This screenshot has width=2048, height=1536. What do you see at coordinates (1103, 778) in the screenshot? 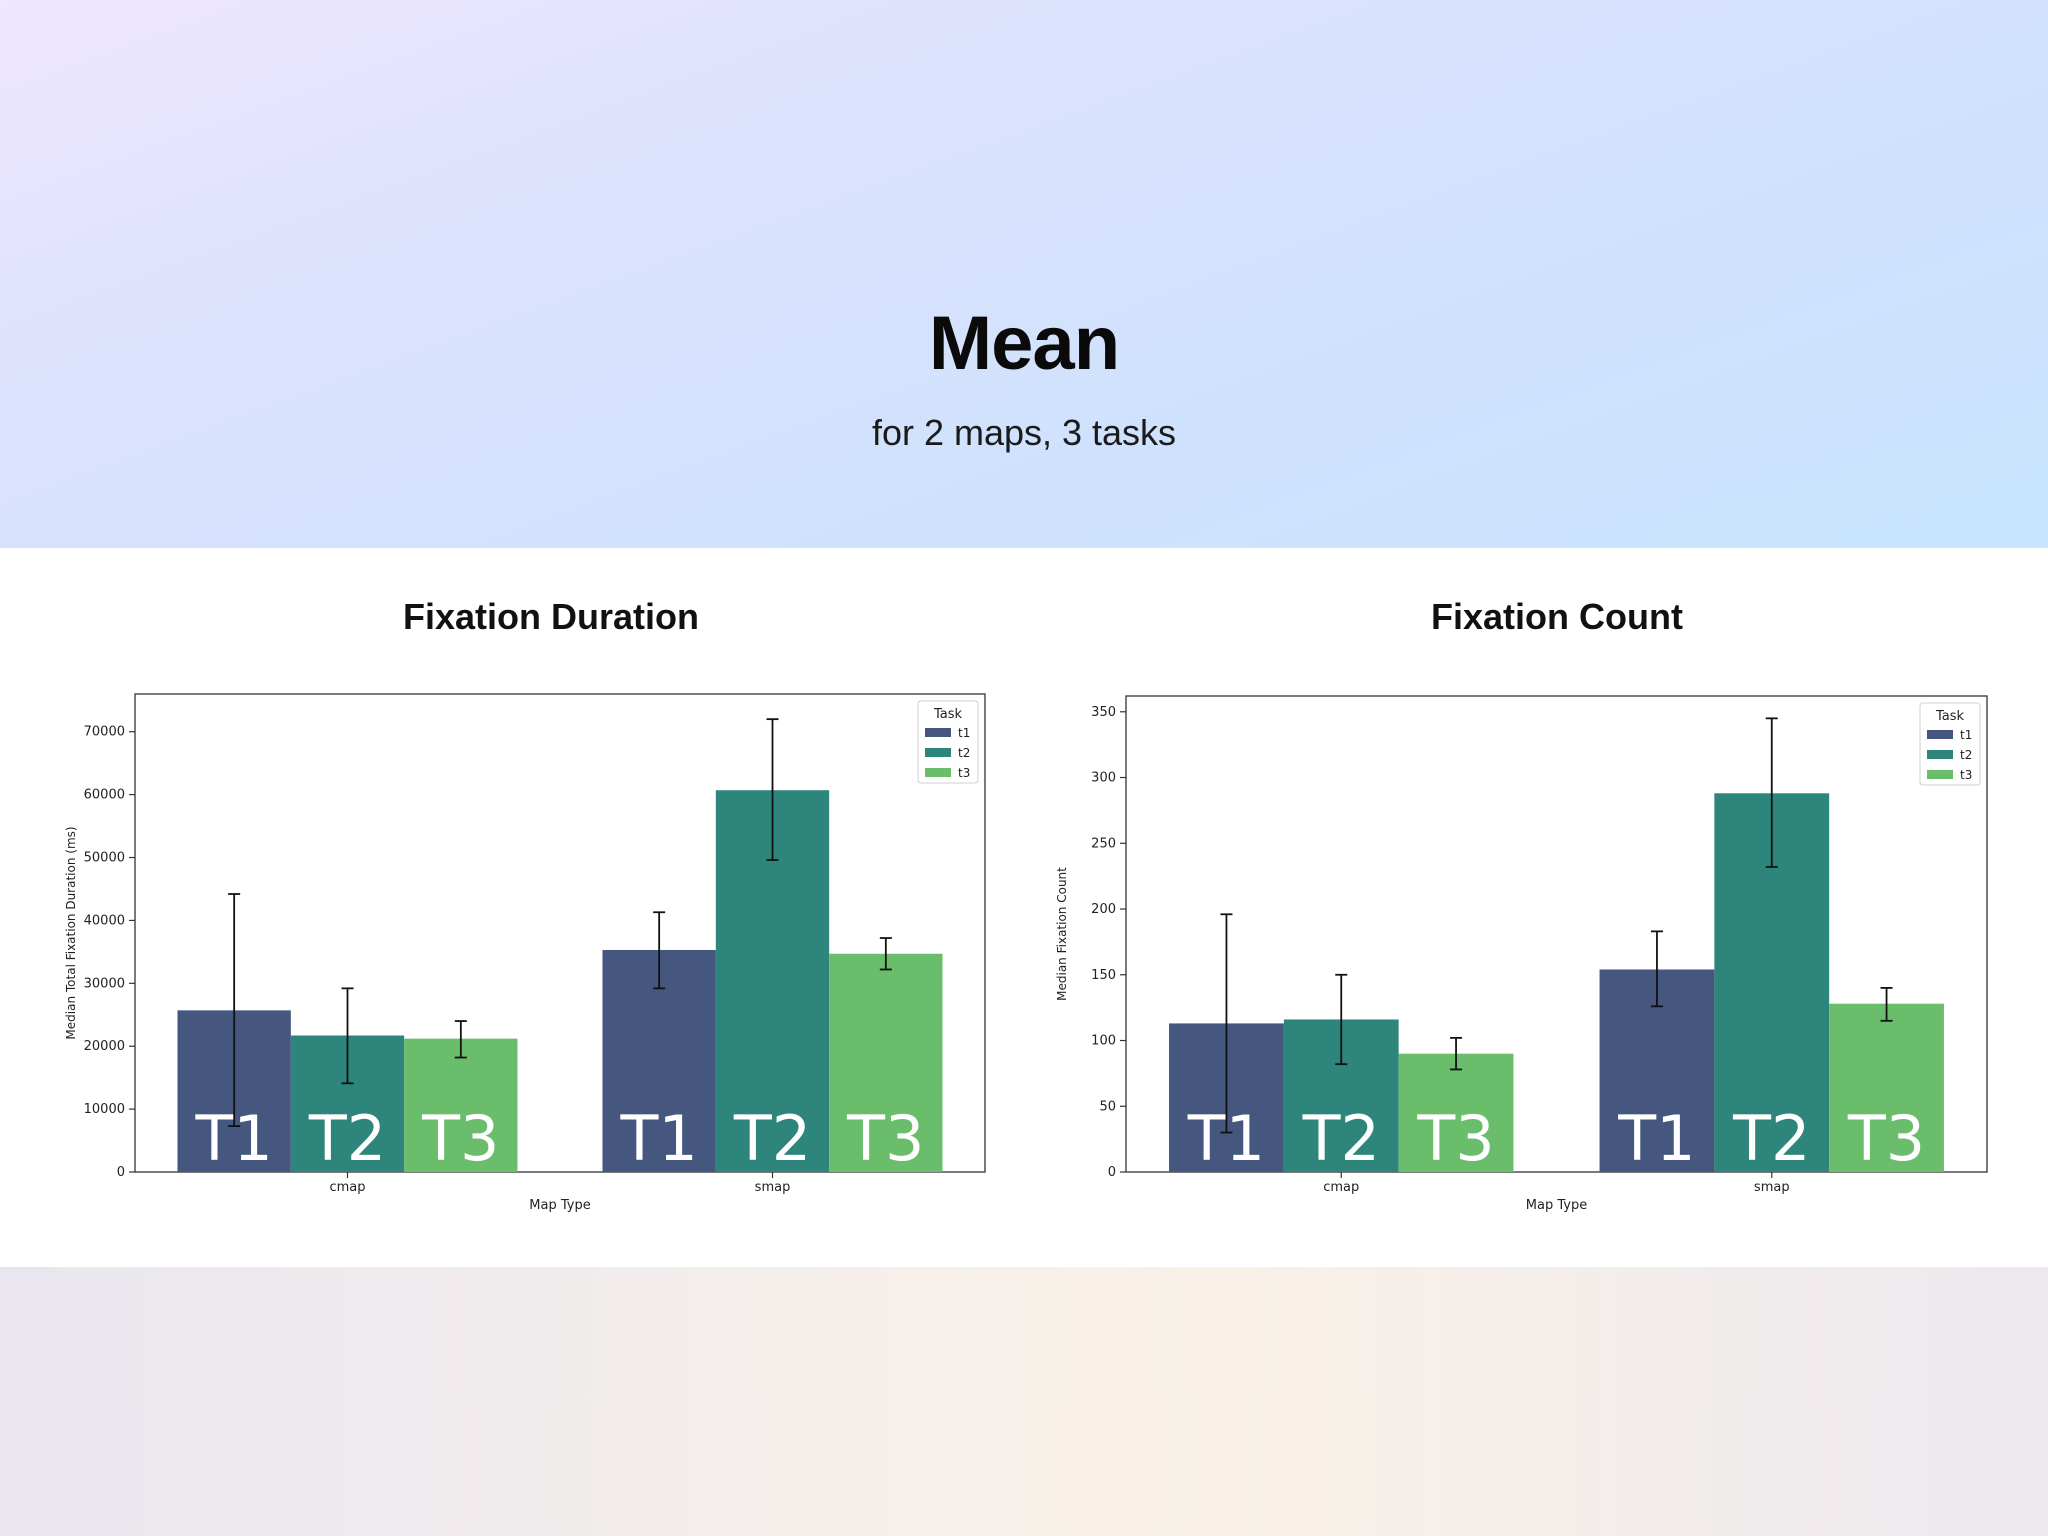
I see `y-tick-label: 300` at bounding box center [1103, 778].